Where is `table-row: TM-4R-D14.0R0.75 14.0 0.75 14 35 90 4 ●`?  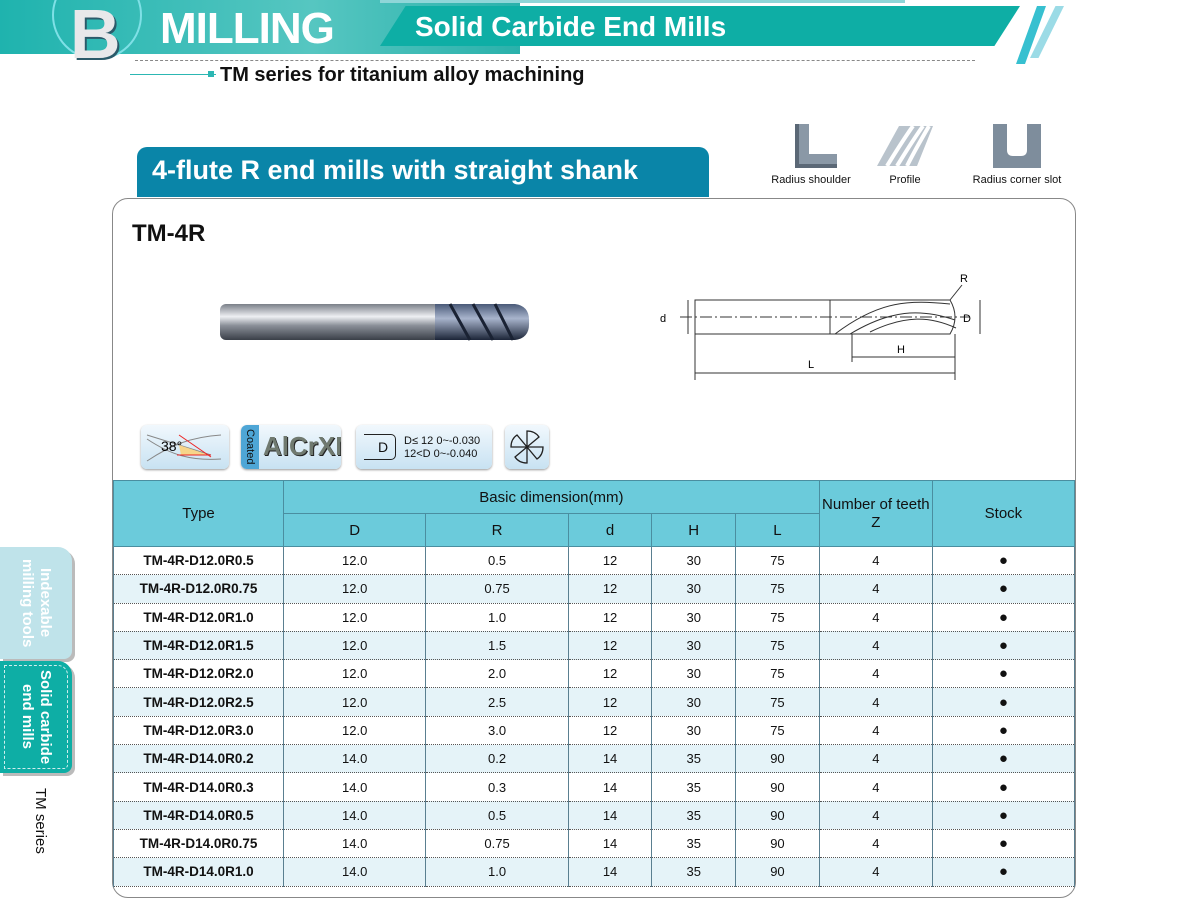 table-row: TM-4R-D14.0R0.75 14.0 0.75 14 35 90 4 ● is located at coordinates (594, 844).